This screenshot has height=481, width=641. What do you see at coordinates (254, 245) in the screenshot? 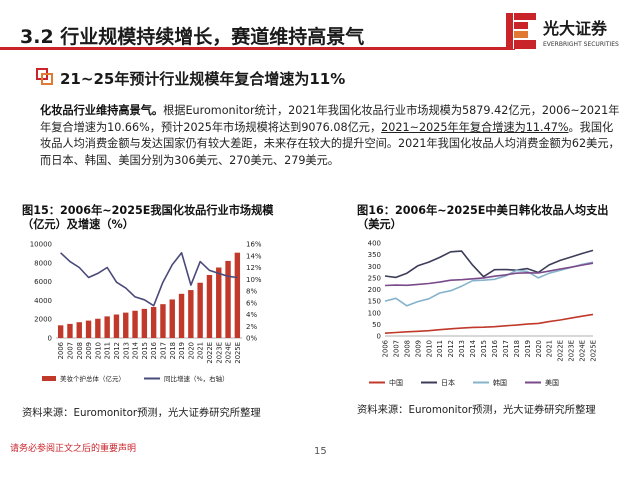
I see `right-axis-tick: 16%` at bounding box center [254, 245].